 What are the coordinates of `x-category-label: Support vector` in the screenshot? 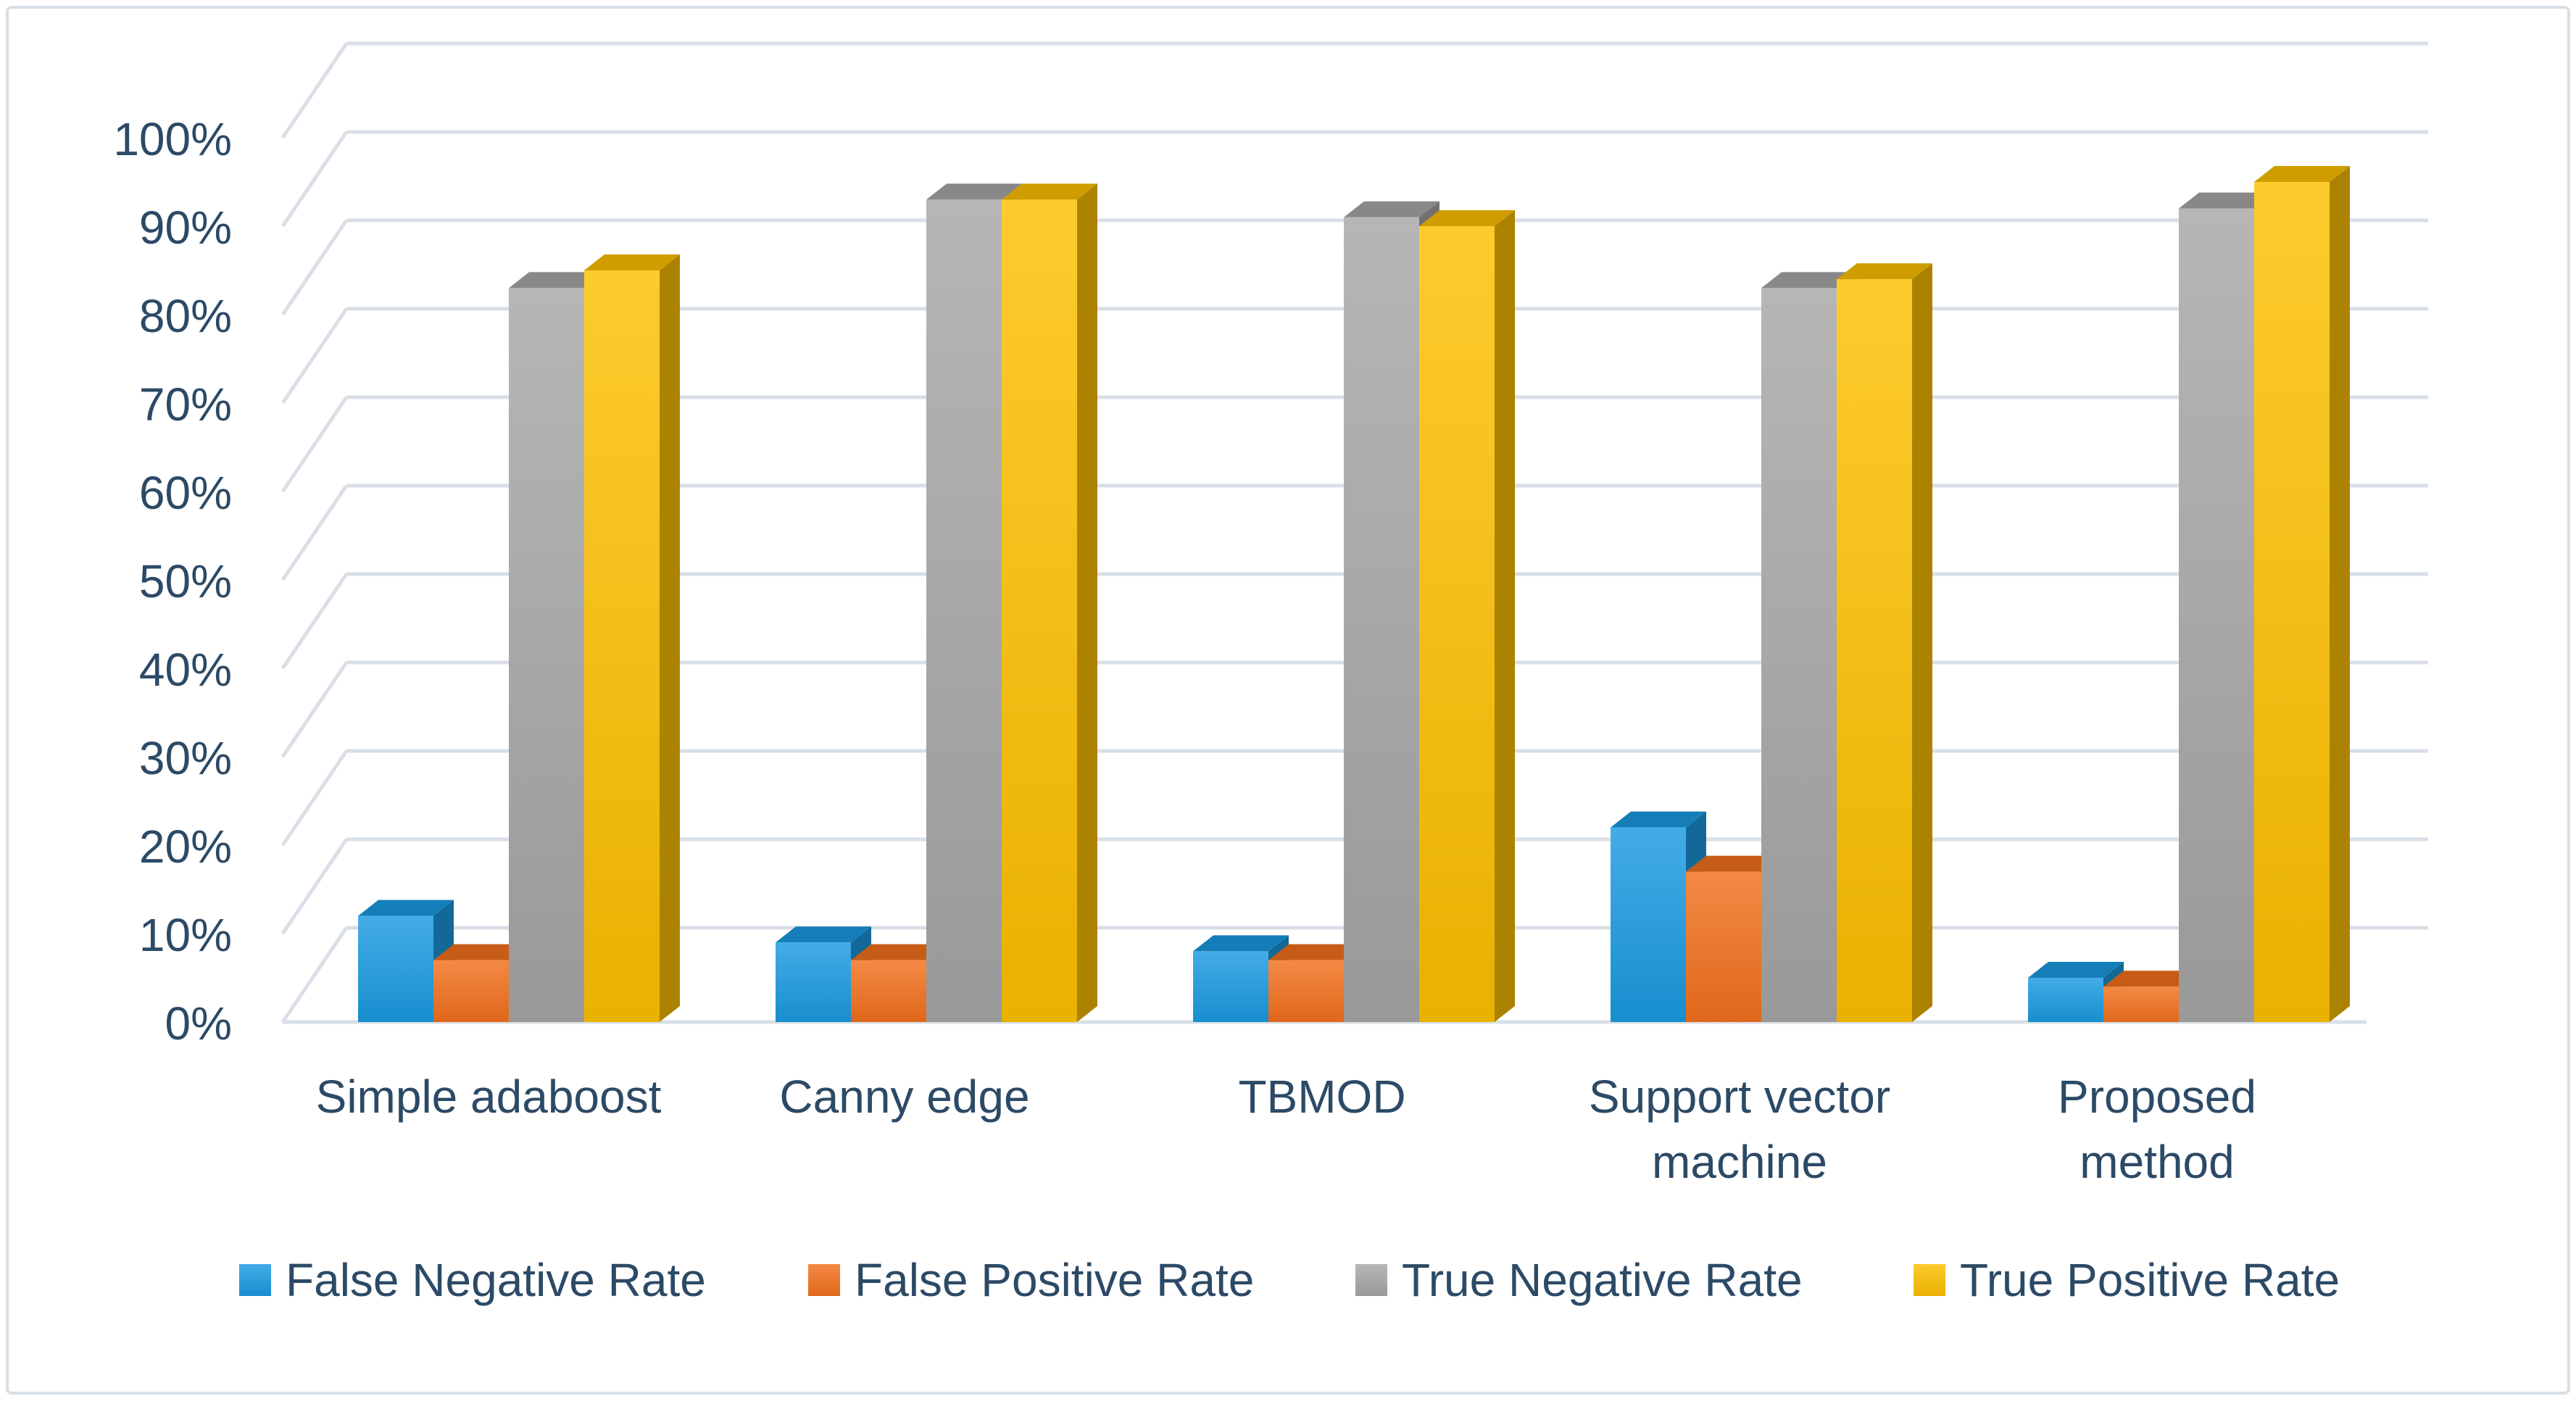 It's located at (1739, 1097).